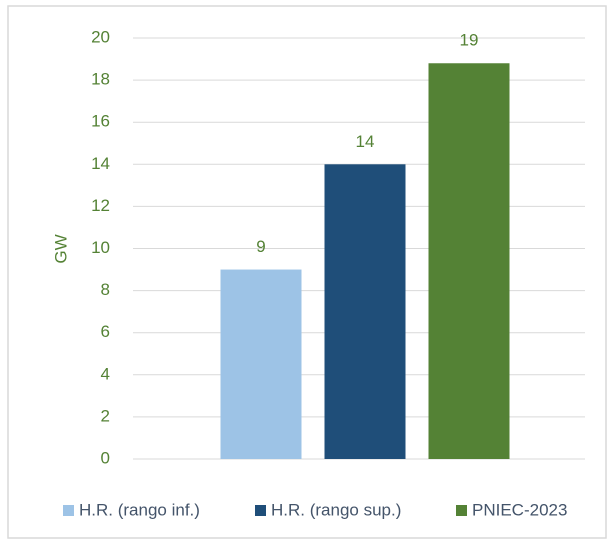 The height and width of the screenshot is (544, 614). I want to click on y-tick-label: 2, so click(105, 415).